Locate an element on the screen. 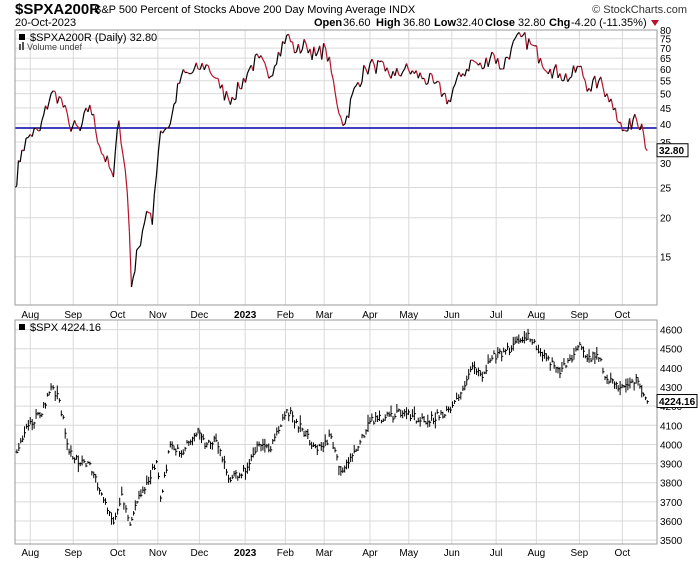  breadth-x-tick: May is located at coordinates (408, 315).